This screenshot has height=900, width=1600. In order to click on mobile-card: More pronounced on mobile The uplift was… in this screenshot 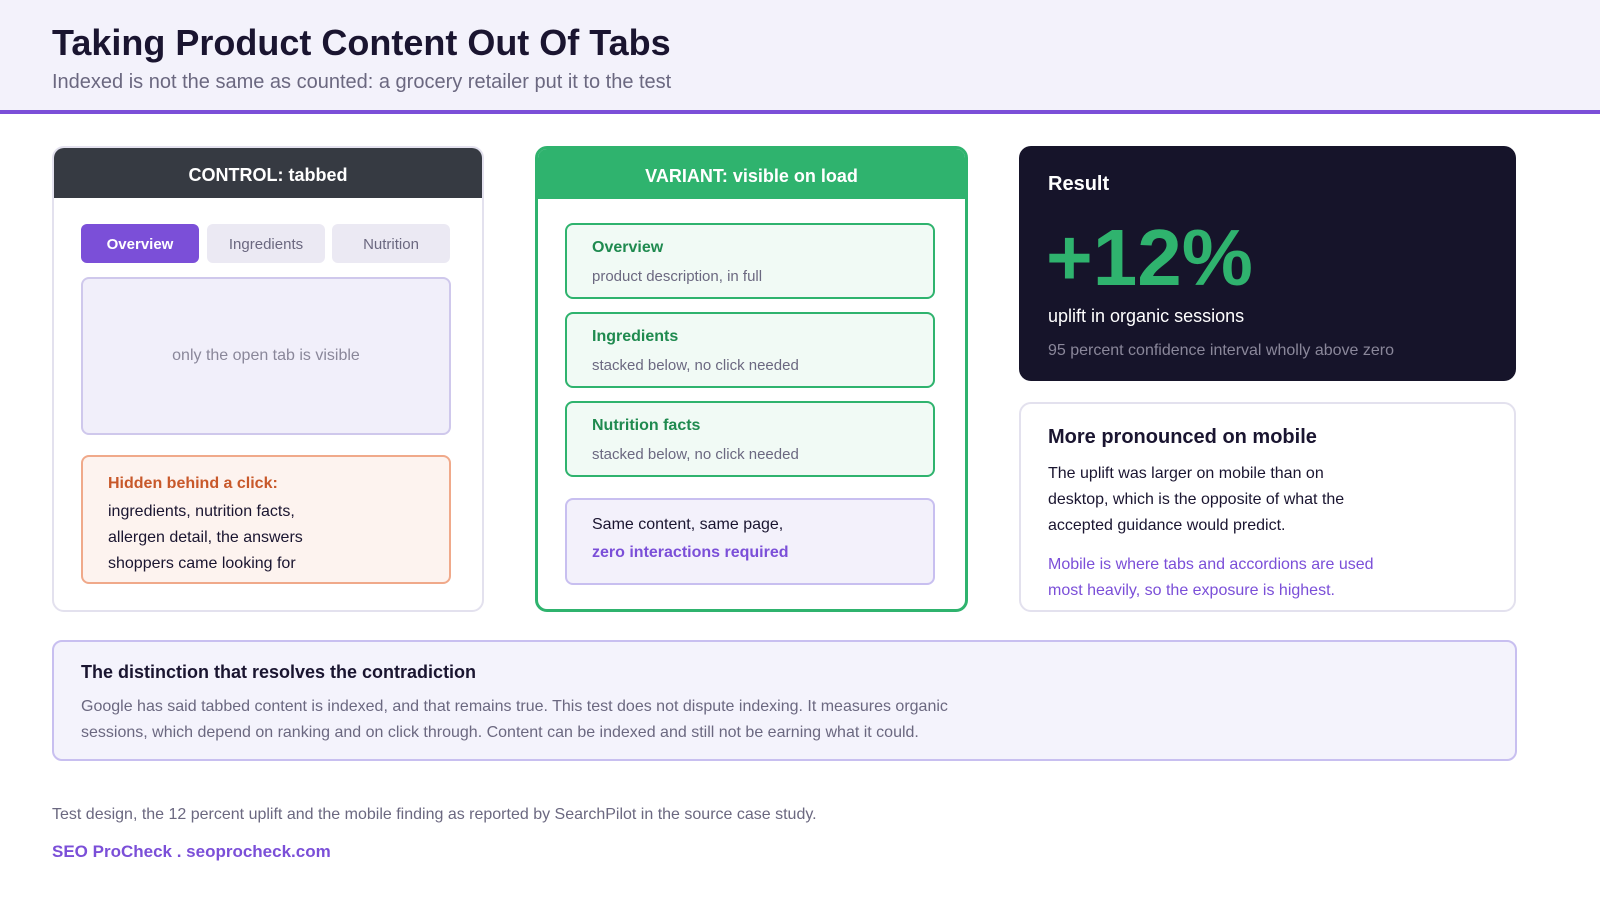, I will do `click(1267, 507)`.